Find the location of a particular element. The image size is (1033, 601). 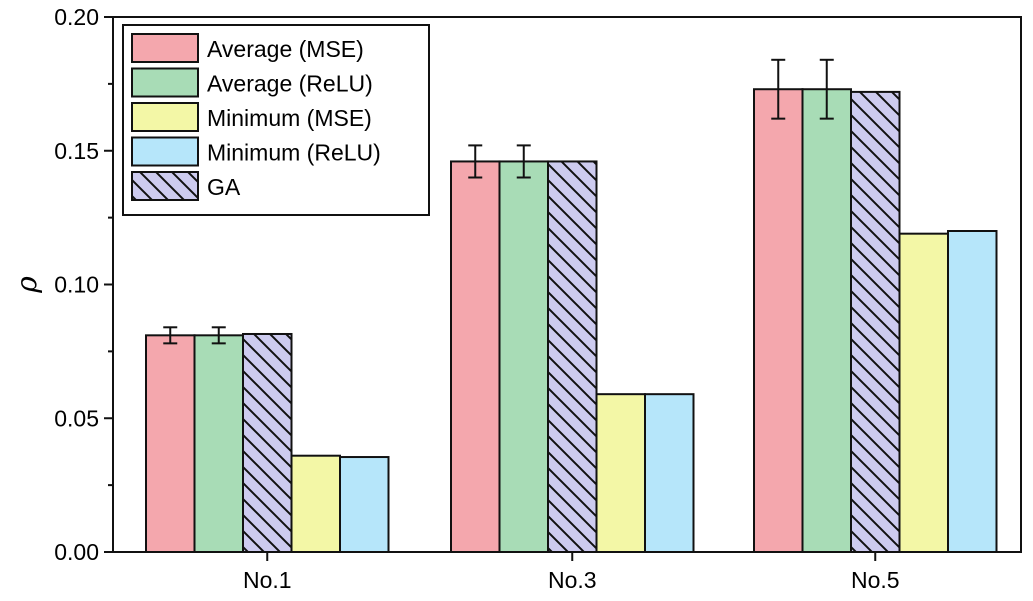

y-axis-title: ρ is located at coordinates (26, 285).